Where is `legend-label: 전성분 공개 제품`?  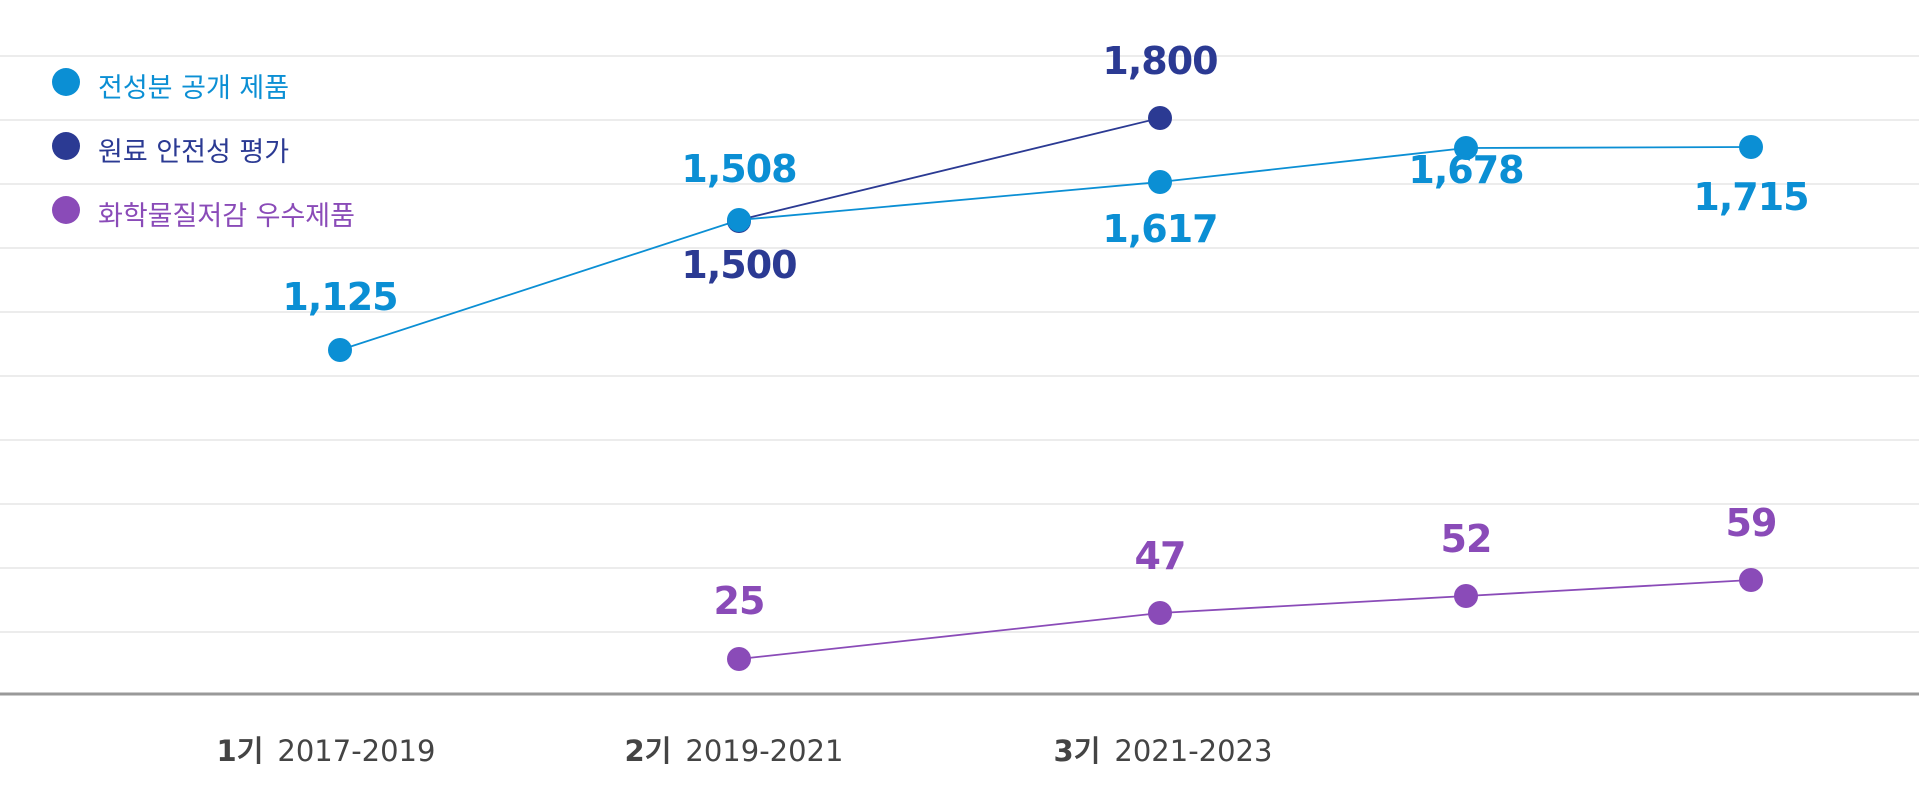 legend-label: 전성분 공개 제품 is located at coordinates (194, 88).